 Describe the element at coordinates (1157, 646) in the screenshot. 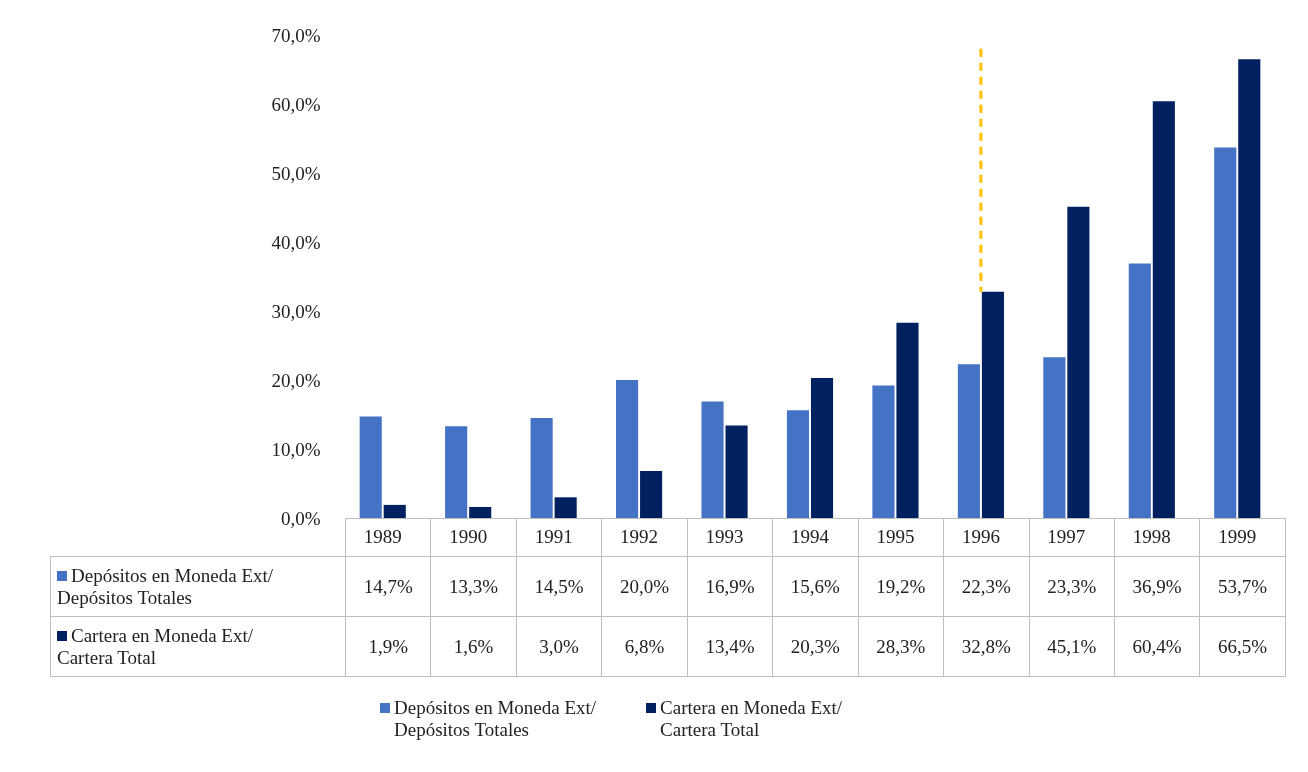

I see `data-label: 60,4%` at that location.